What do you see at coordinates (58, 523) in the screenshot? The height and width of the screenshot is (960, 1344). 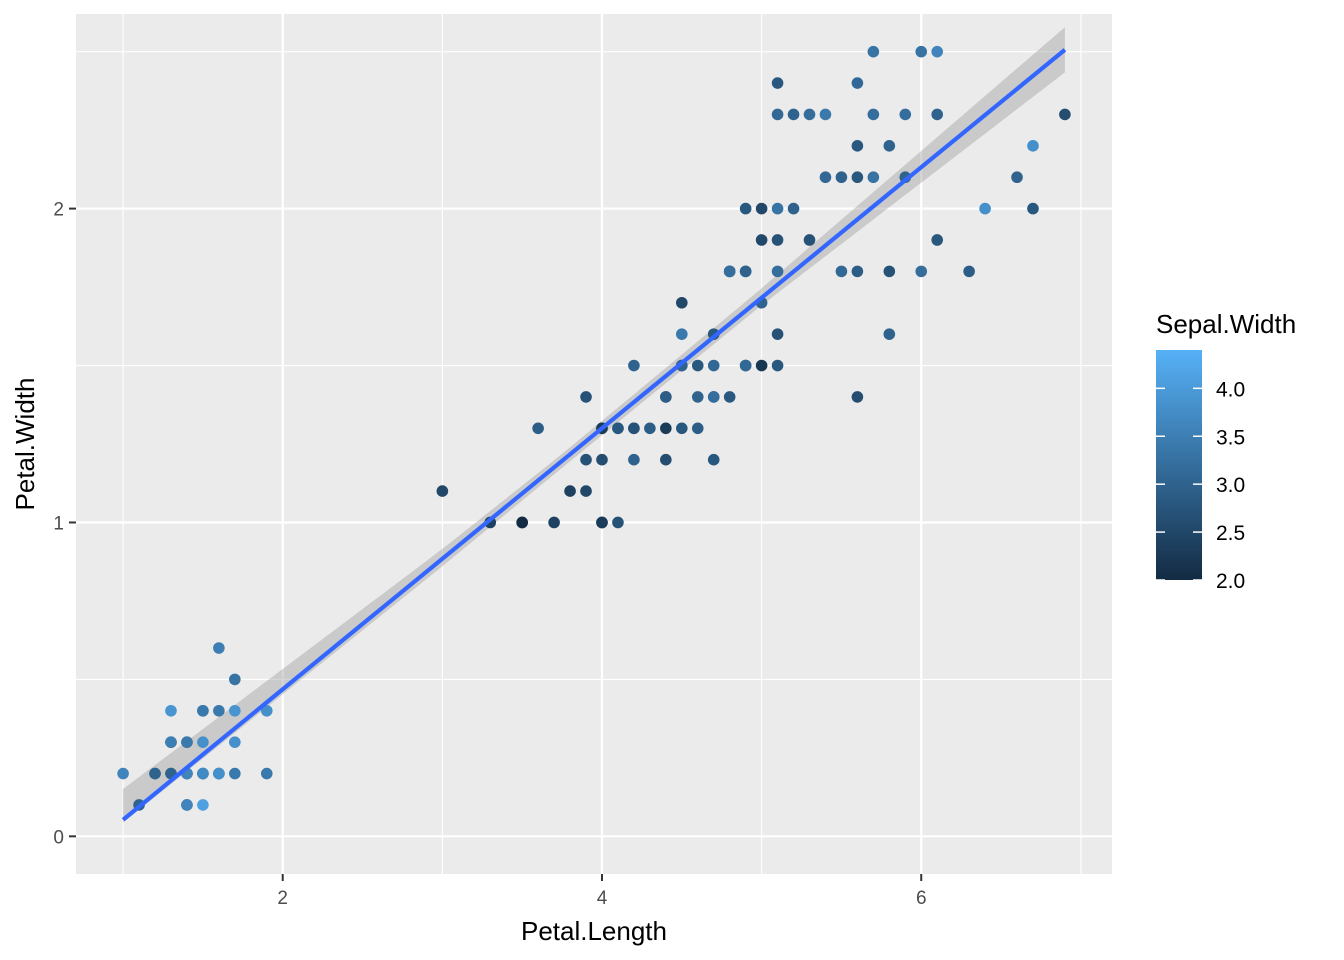 I see `y-tick-label: 1` at bounding box center [58, 523].